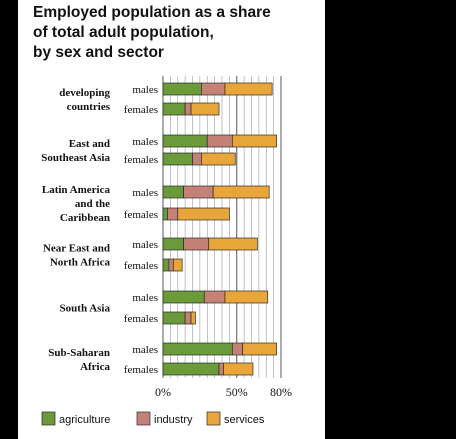 This screenshot has width=456, height=439. What do you see at coordinates (76, 249) in the screenshot?
I see `group-label: Near East and` at bounding box center [76, 249].